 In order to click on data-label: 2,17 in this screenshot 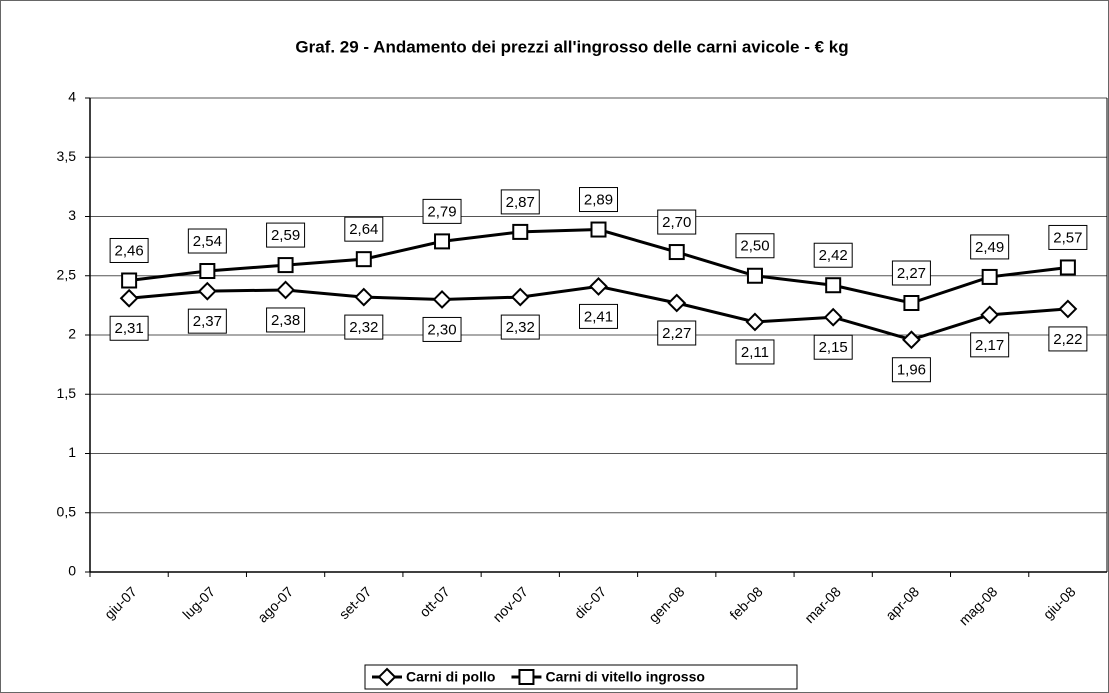, I will do `click(989, 345)`.